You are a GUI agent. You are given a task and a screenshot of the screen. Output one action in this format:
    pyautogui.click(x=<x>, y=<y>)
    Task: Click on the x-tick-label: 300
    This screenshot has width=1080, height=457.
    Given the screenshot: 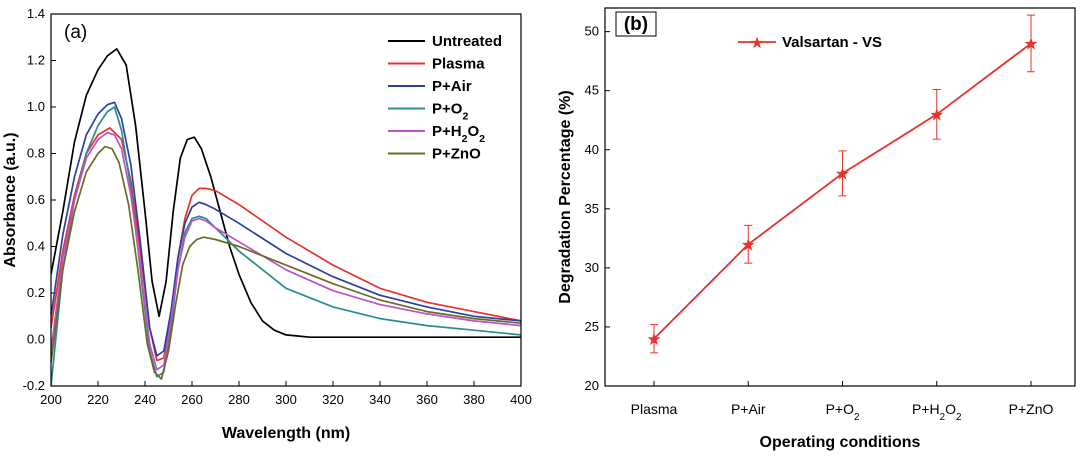 What is the action you would take?
    pyautogui.click(x=286, y=399)
    